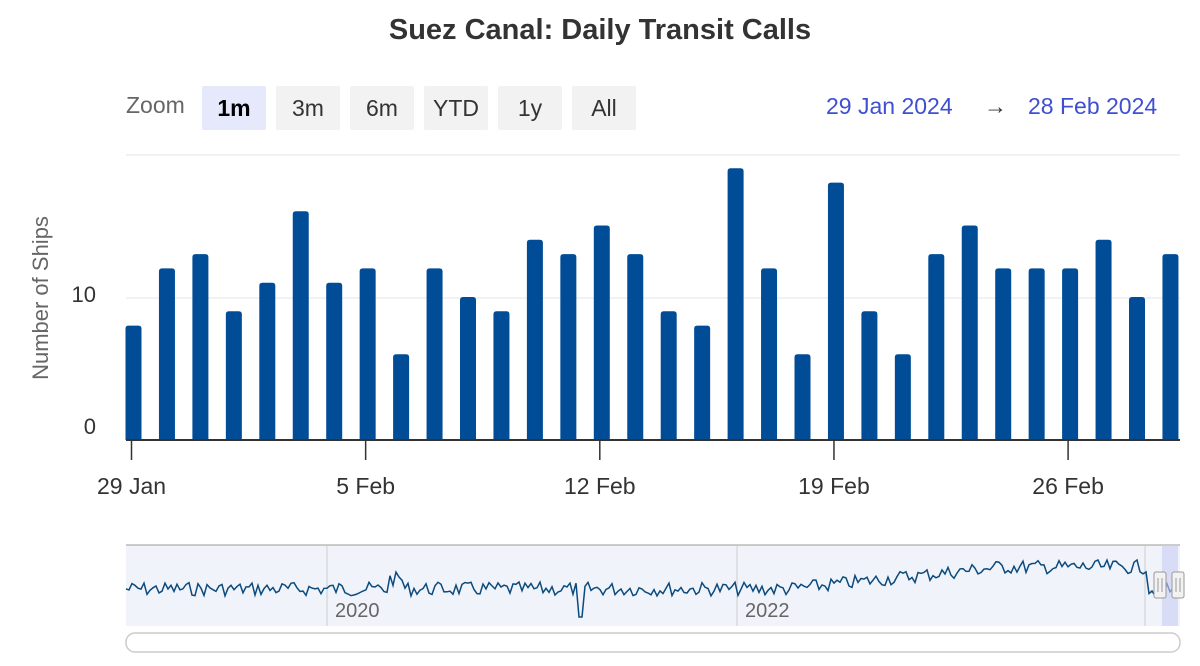 The height and width of the screenshot is (666, 1200). What do you see at coordinates (834, 486) in the screenshot?
I see `x-tick-label: 19 Feb` at bounding box center [834, 486].